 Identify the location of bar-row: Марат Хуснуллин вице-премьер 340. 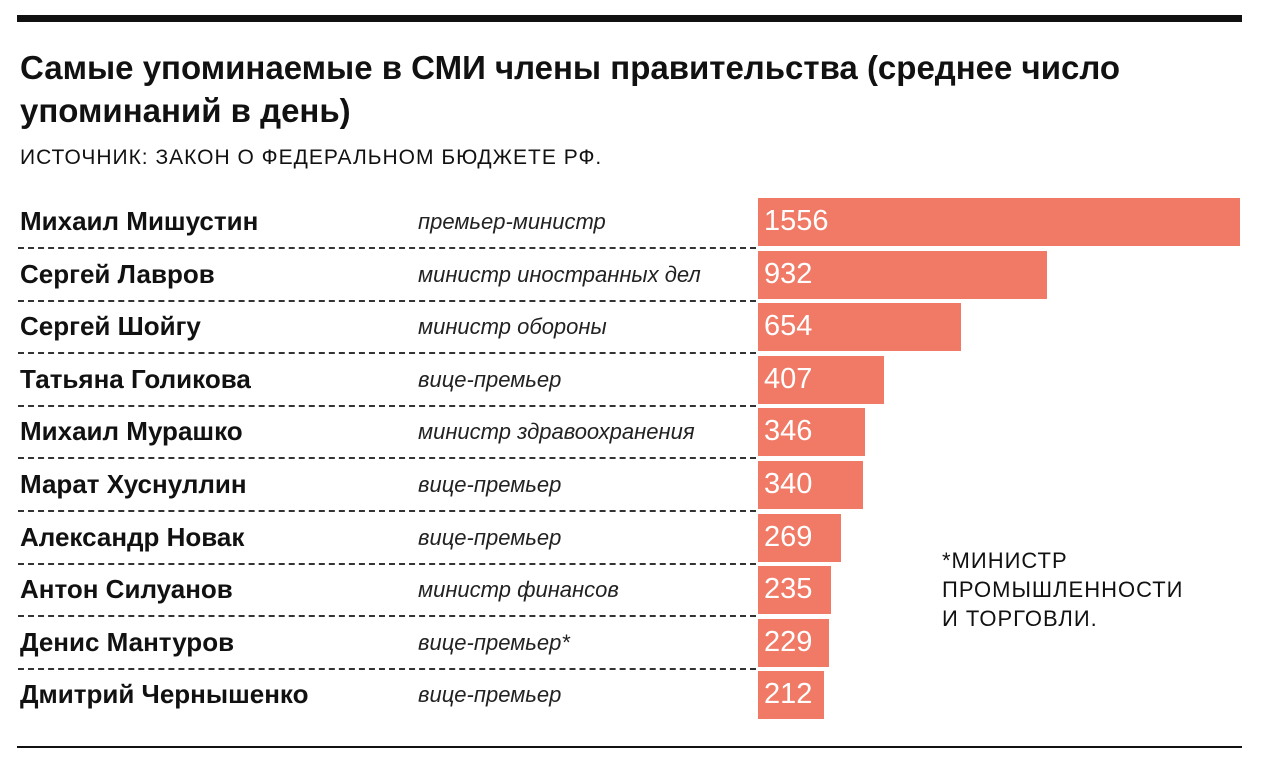
(631, 487).